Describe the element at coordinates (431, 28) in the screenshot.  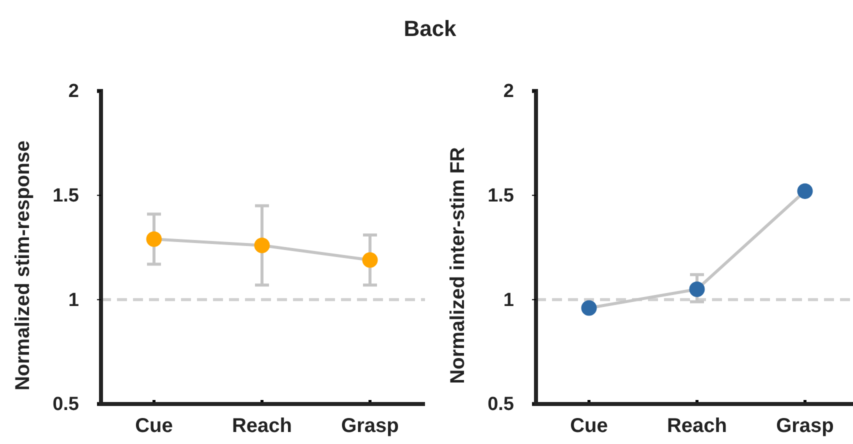
I see `chart-title: Back` at that location.